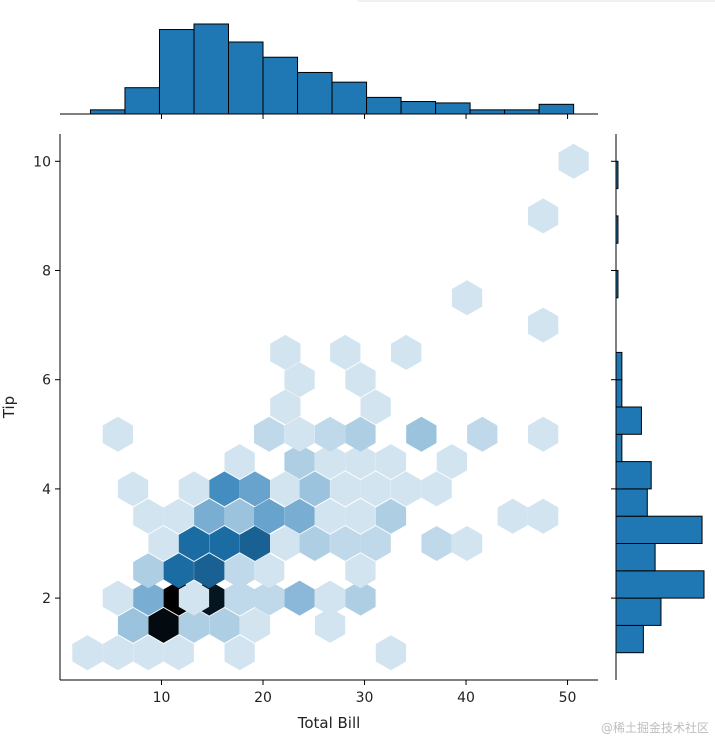 This screenshot has height=742, width=715. Describe the element at coordinates (329, 723) in the screenshot. I see `x-axis-label: Total Bill` at that location.